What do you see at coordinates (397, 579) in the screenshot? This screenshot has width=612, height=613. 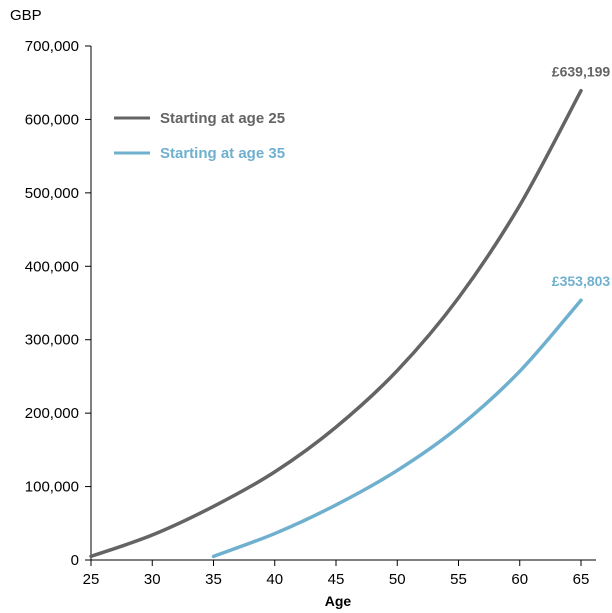 I see `x-tick-label: 50` at bounding box center [397, 579].